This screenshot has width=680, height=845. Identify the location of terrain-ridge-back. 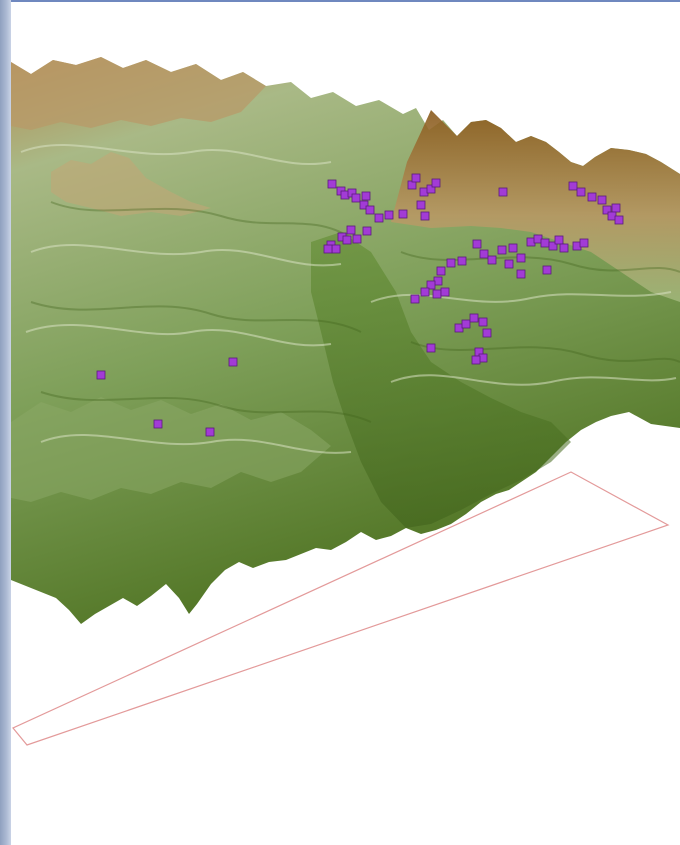
(535, 206).